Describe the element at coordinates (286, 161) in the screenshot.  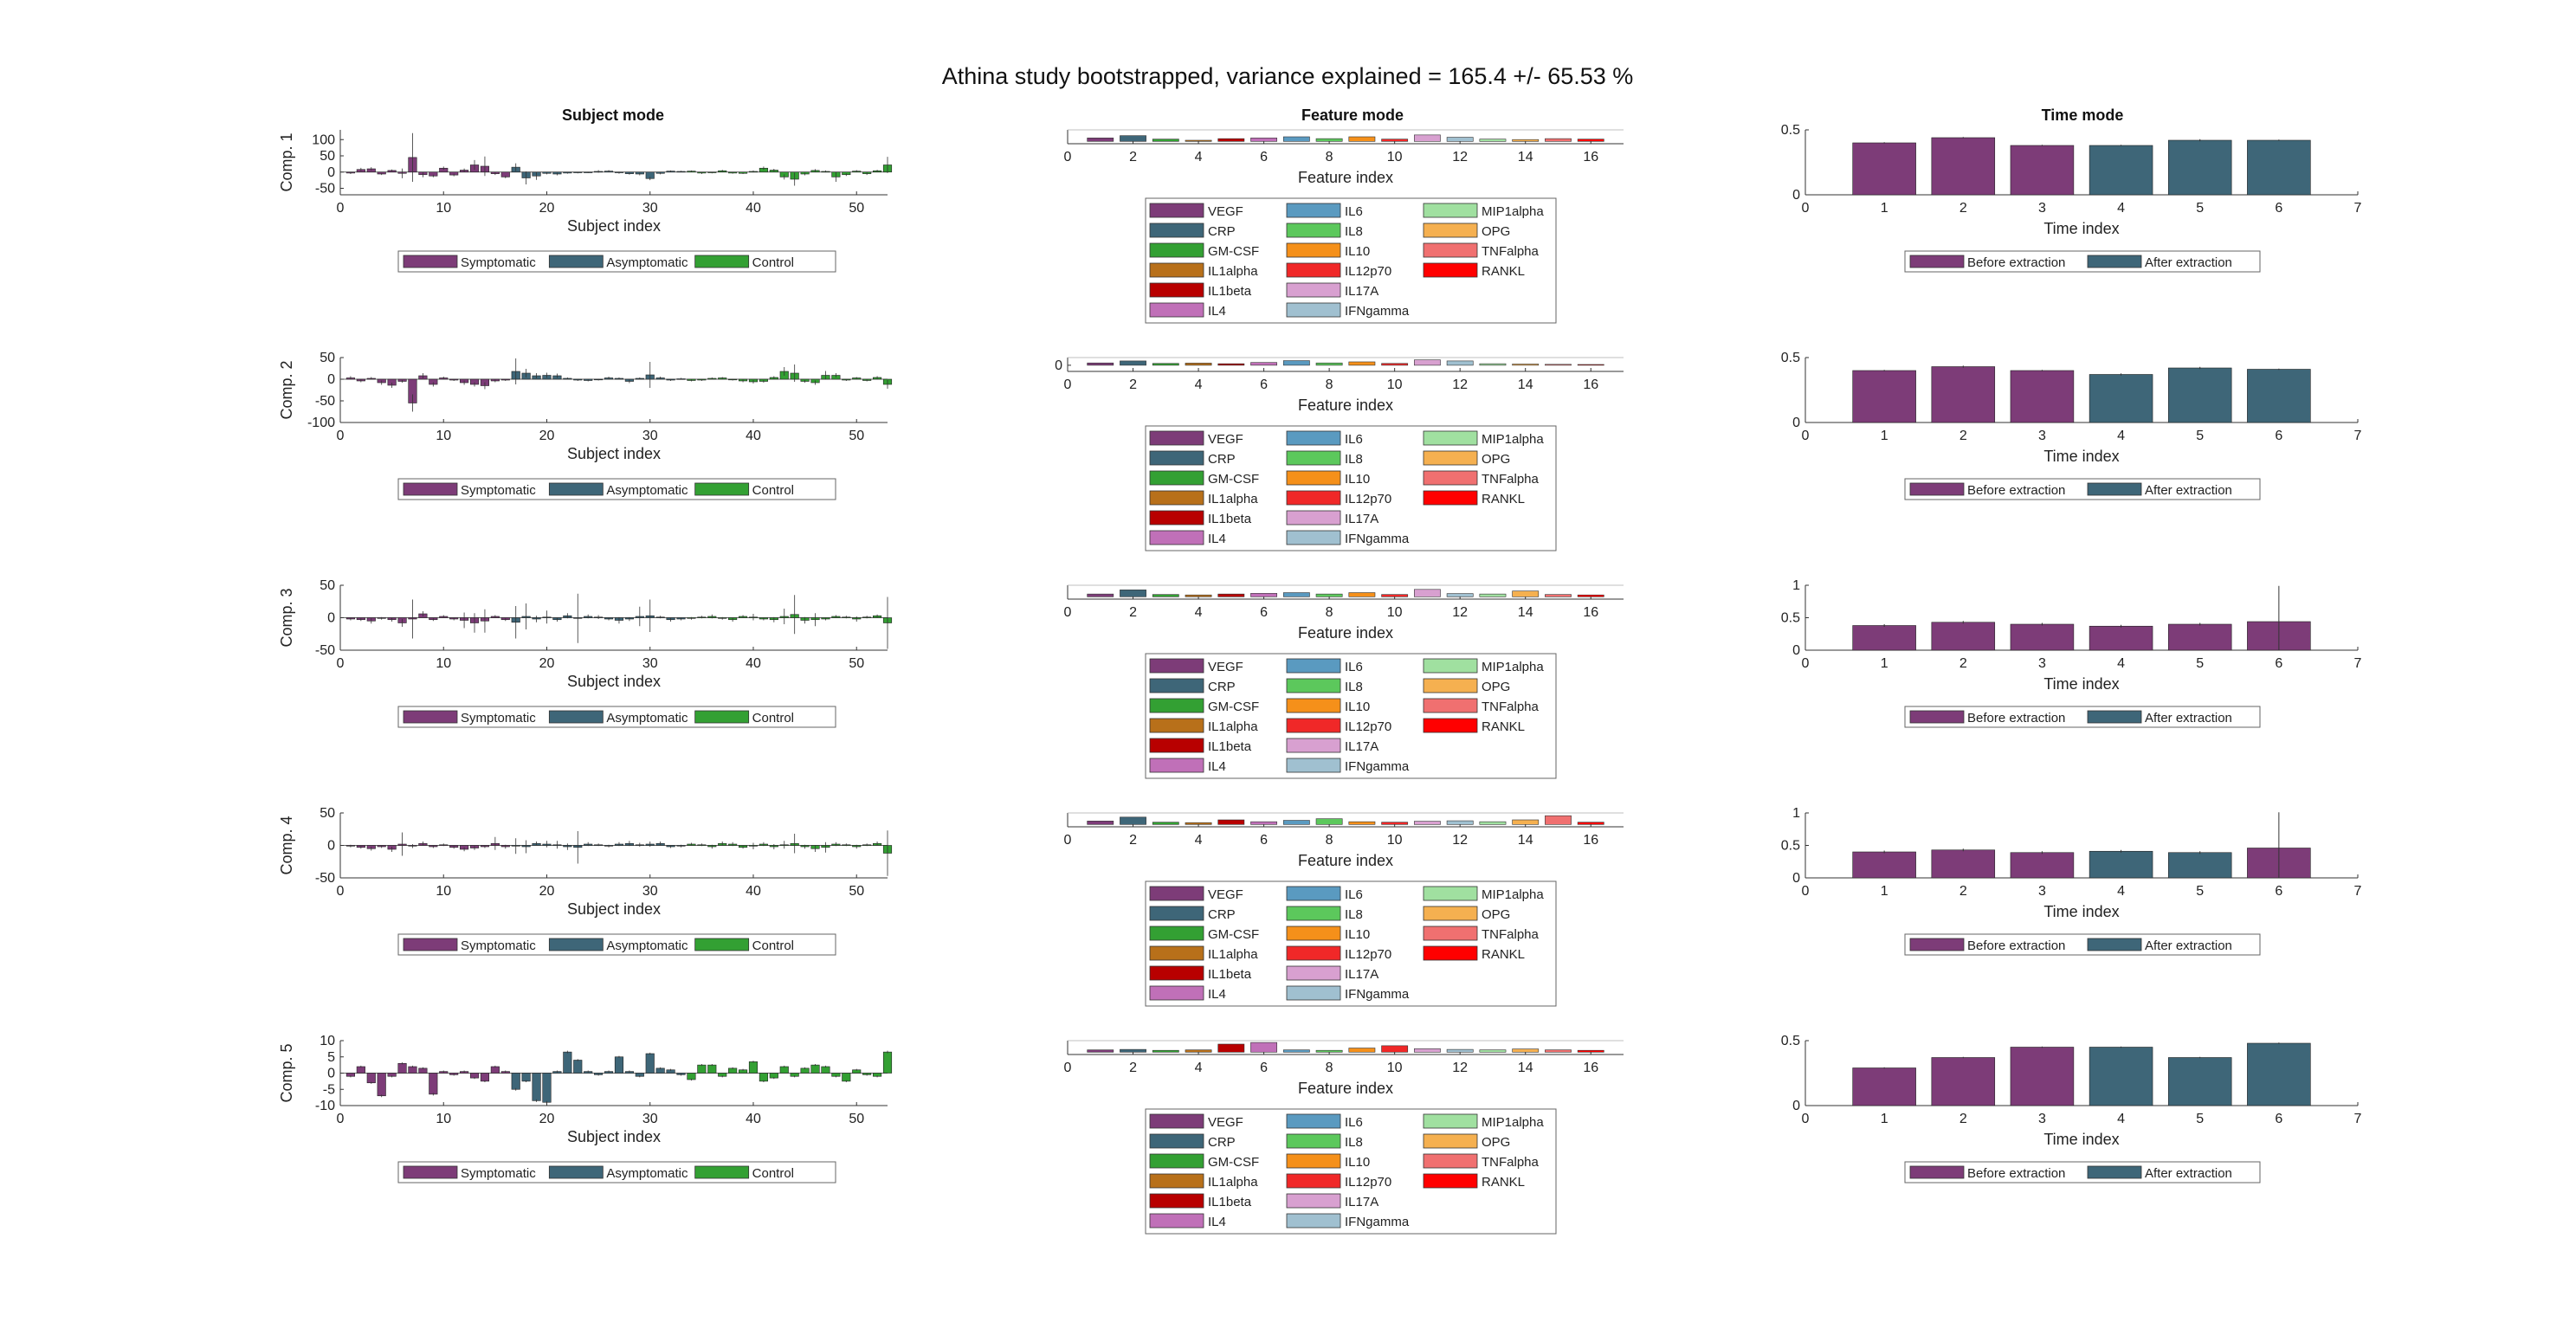
I see `y-axis-label: Comp. 1` at that location.